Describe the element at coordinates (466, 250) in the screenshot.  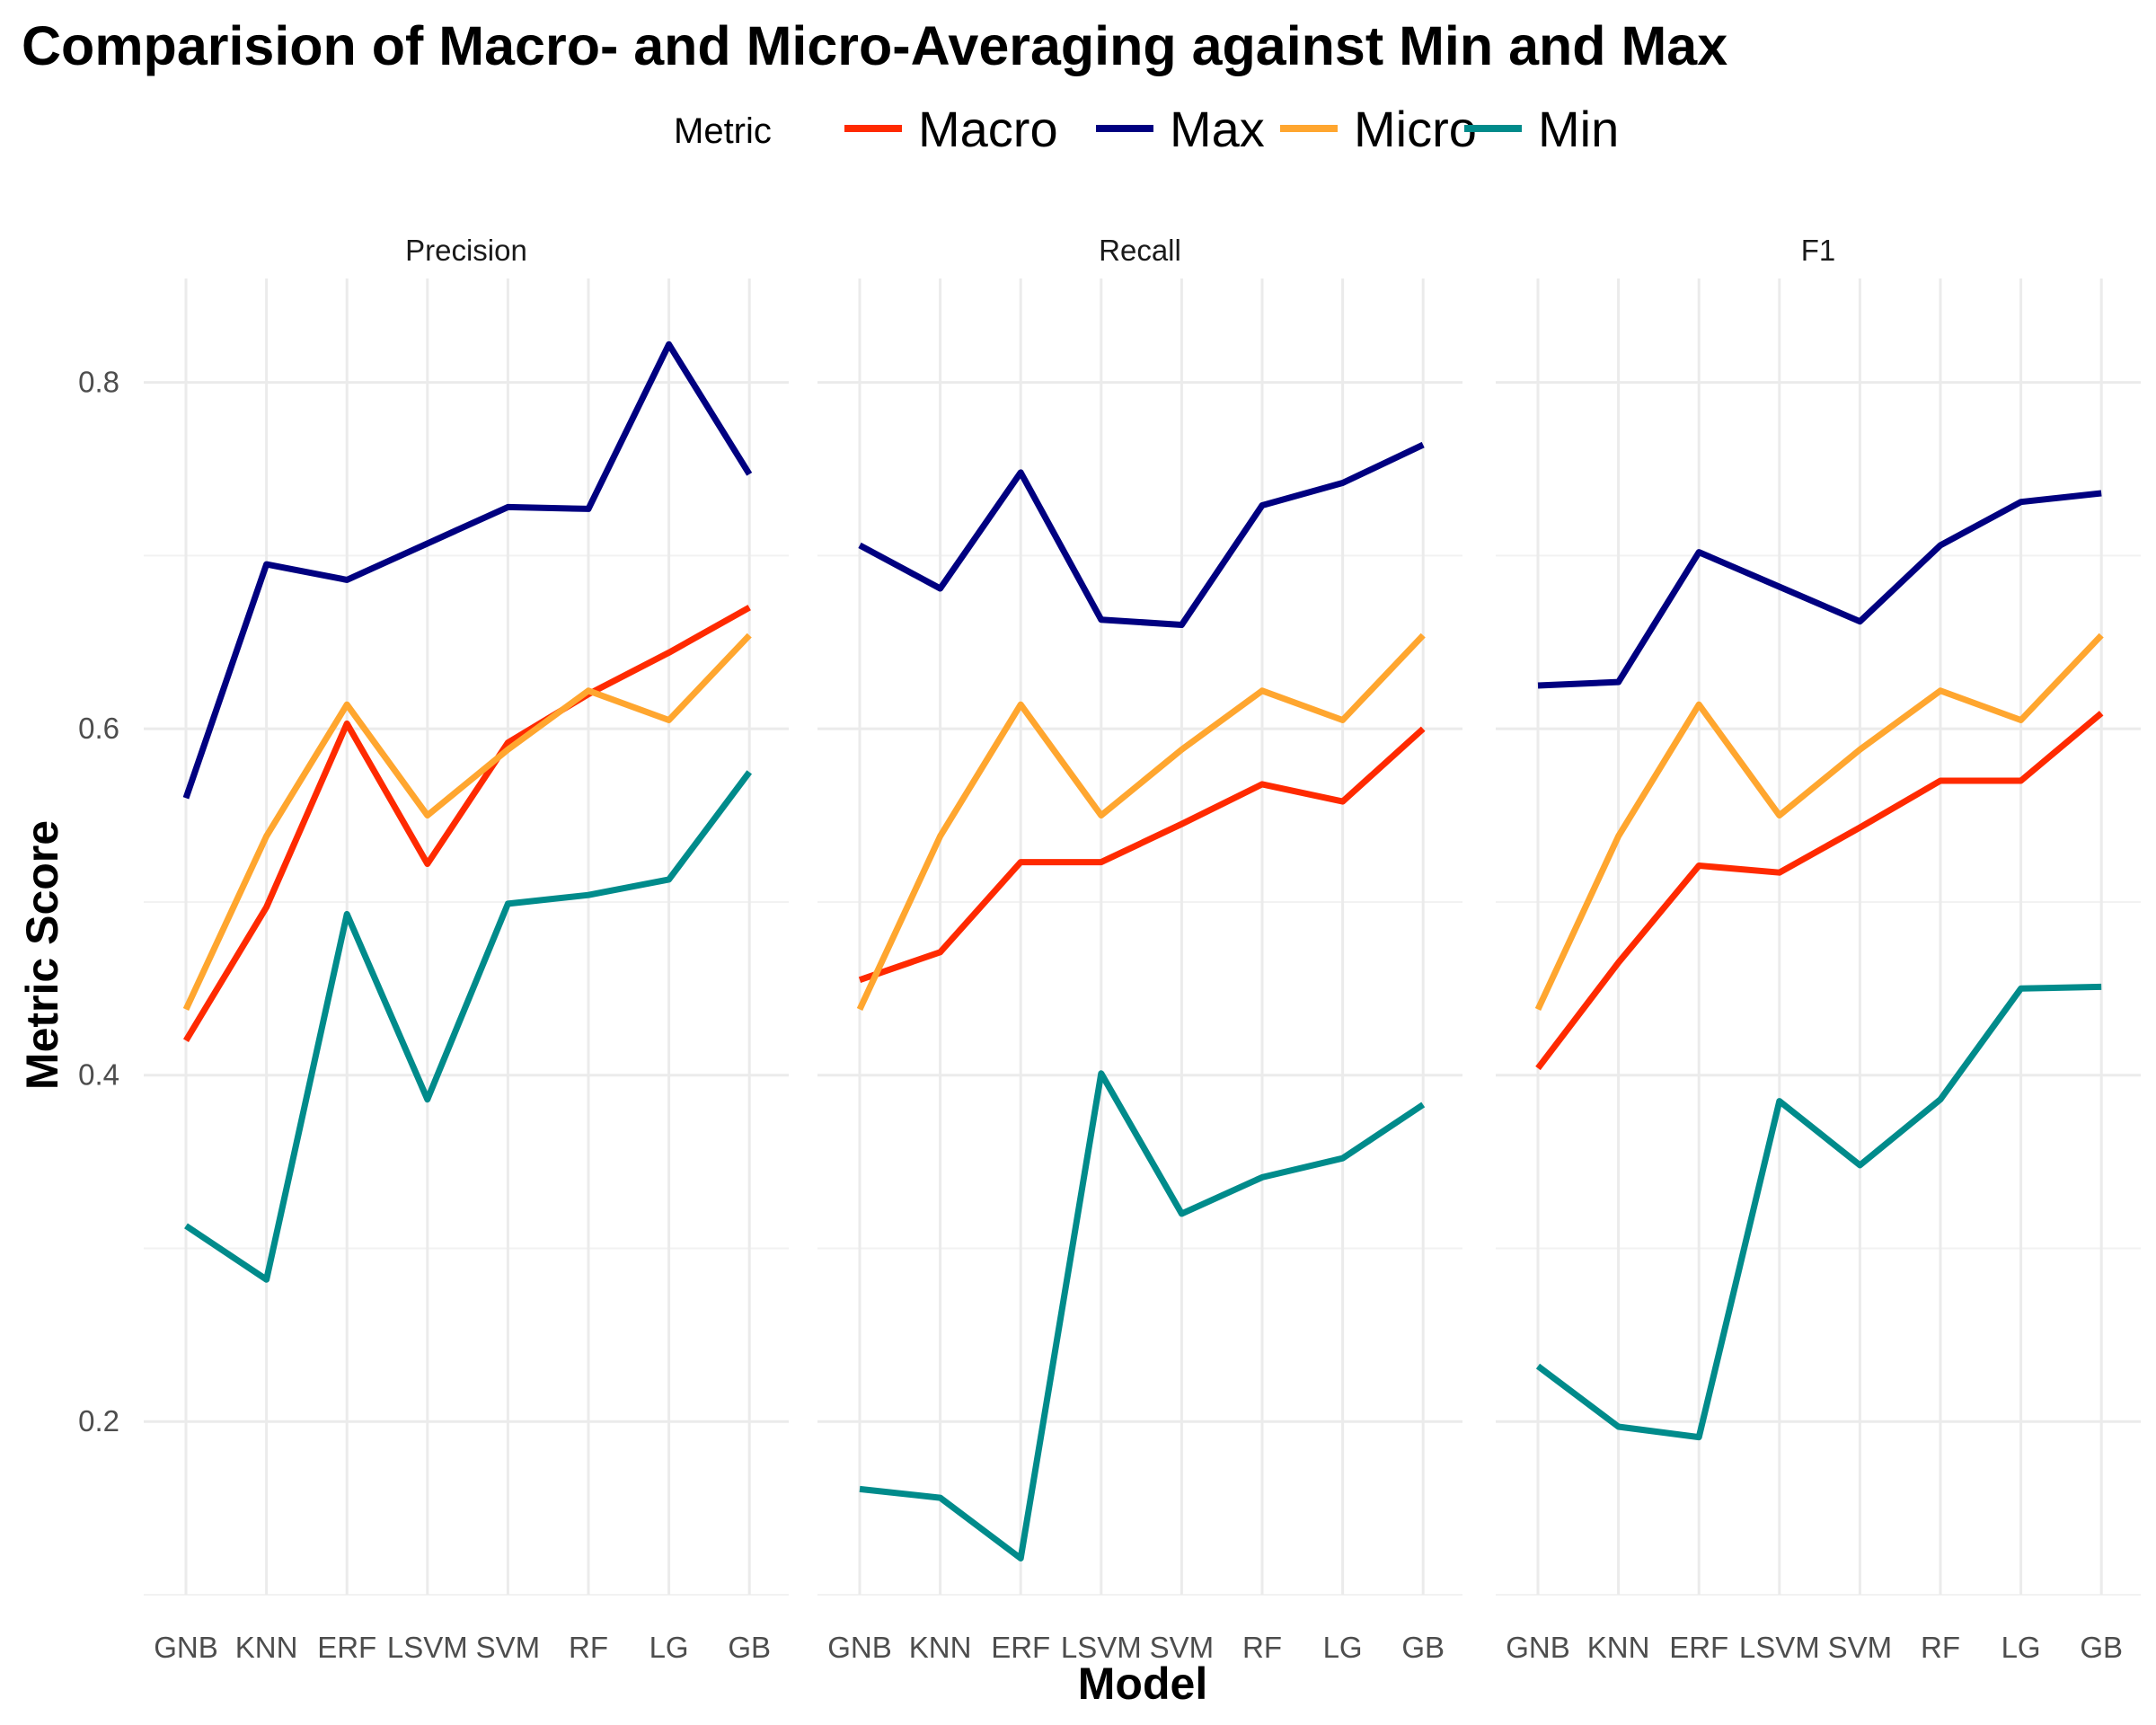
I see `strip-label-precision: Precision` at that location.